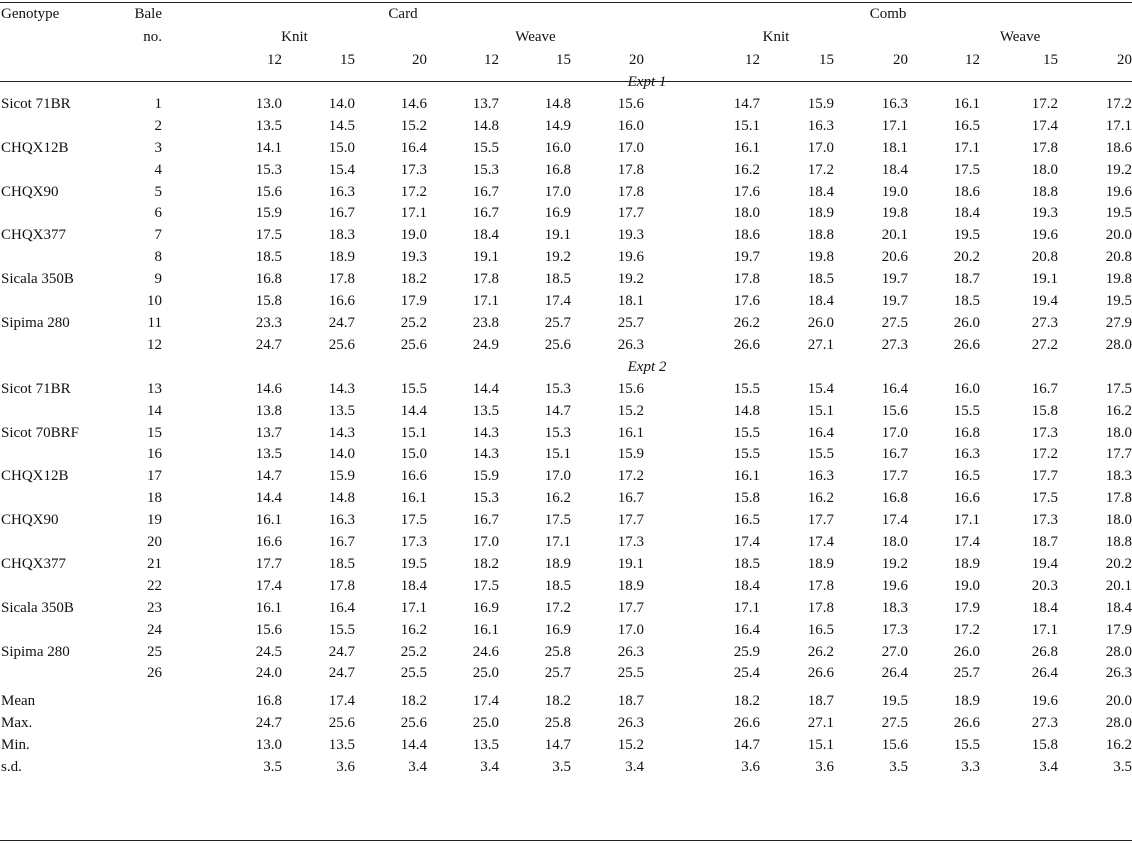 Image resolution: width=1132 pixels, height=843 pixels. What do you see at coordinates (413, 279) in the screenshot?
I see `value-cell: 18.2` at bounding box center [413, 279].